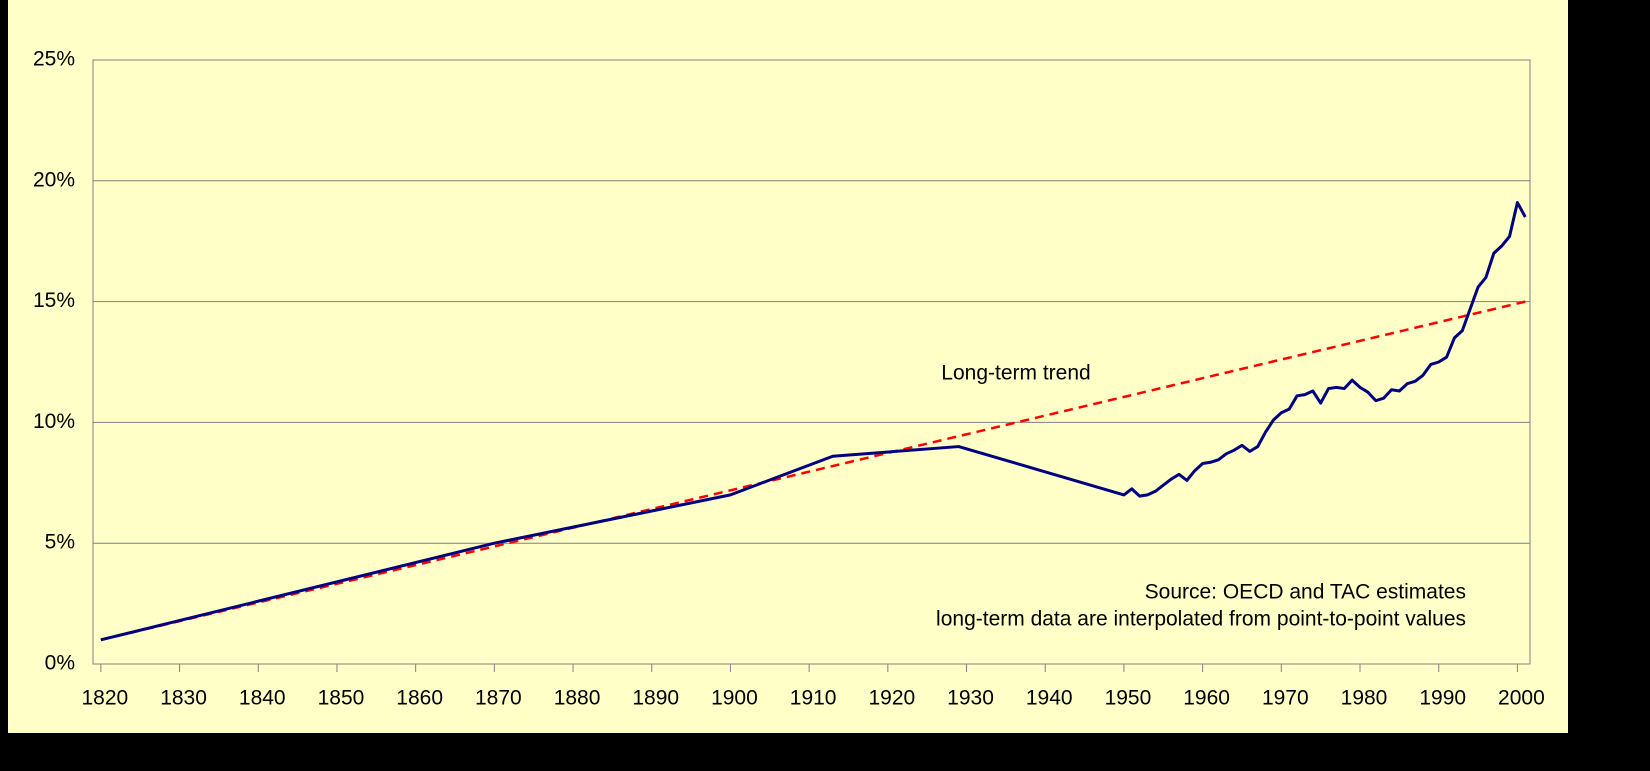 The image size is (1650, 771). Describe the element at coordinates (1285, 698) in the screenshot. I see `x-tick-label: 1970` at that location.